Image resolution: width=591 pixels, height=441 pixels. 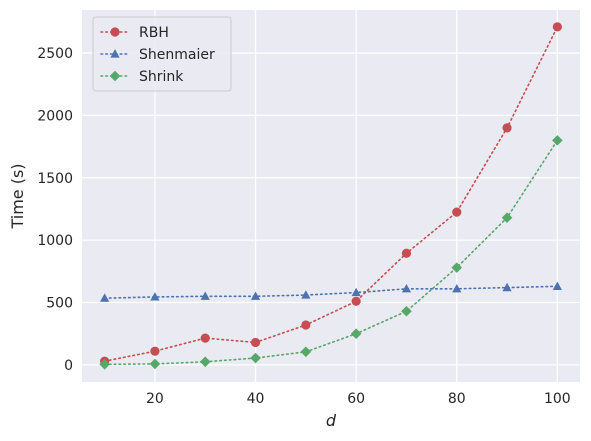 What do you see at coordinates (68, 366) in the screenshot?
I see `y-tick-label: 0` at bounding box center [68, 366].